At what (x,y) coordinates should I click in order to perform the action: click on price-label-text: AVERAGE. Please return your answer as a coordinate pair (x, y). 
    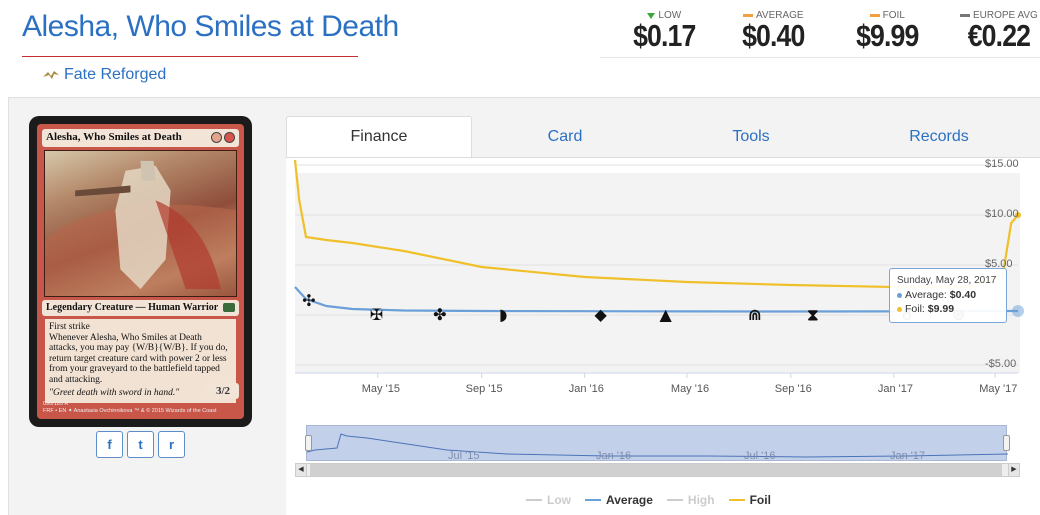
    Looking at the image, I should click on (779, 15).